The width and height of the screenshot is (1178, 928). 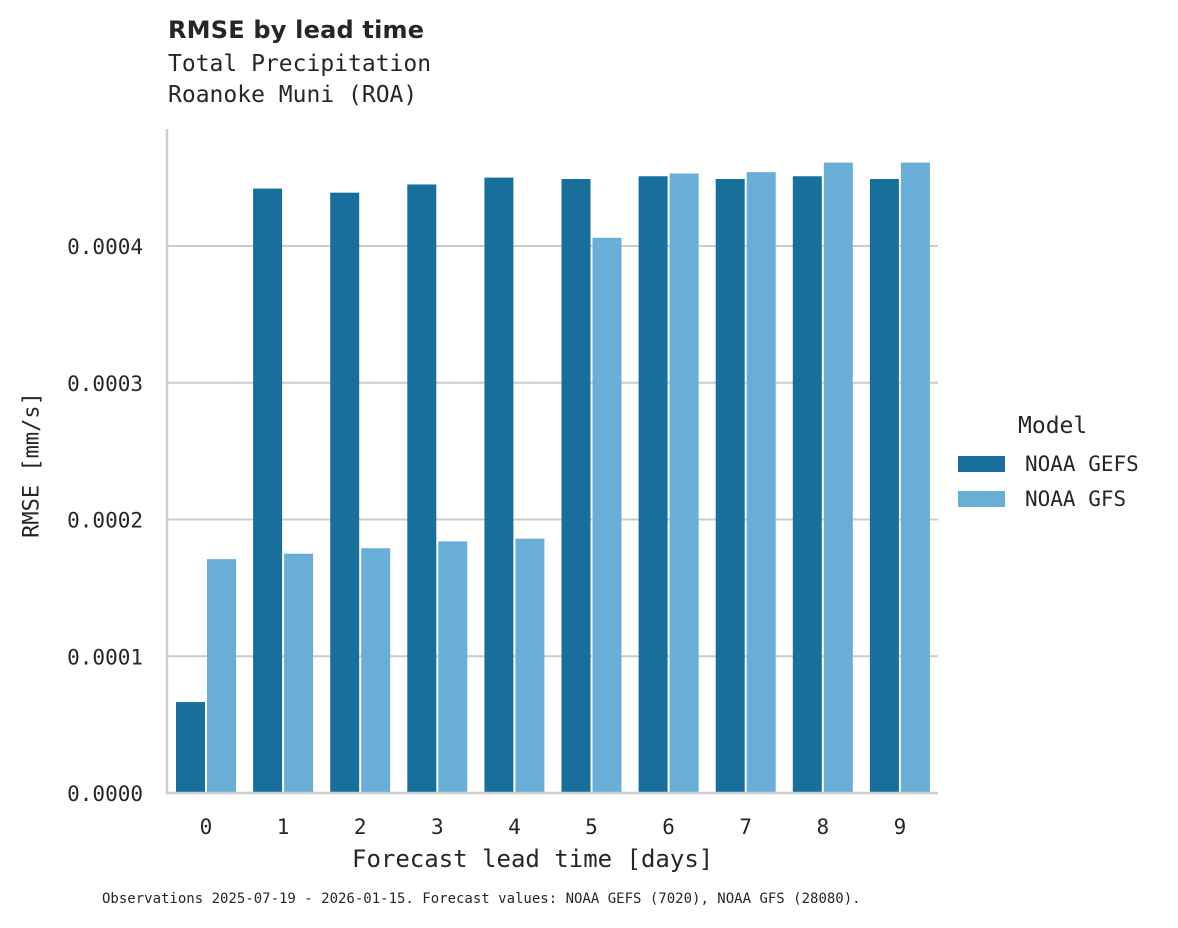 What do you see at coordinates (745, 827) in the screenshot?
I see `x-tick-label: 7` at bounding box center [745, 827].